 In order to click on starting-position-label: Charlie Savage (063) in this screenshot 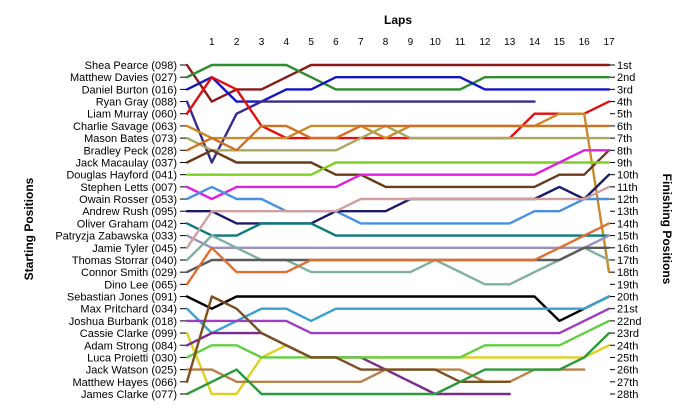, I will do `click(125, 127)`.